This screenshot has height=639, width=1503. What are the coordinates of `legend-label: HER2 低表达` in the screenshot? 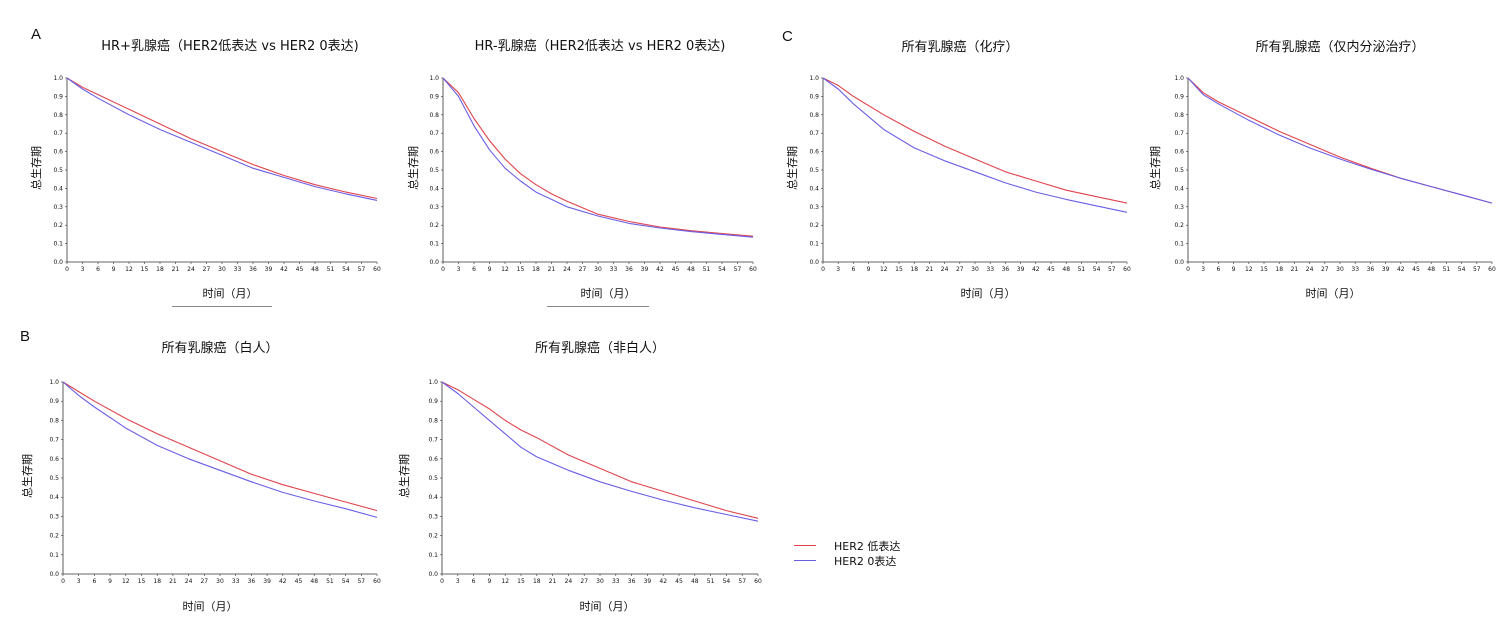 It's located at (867, 546).